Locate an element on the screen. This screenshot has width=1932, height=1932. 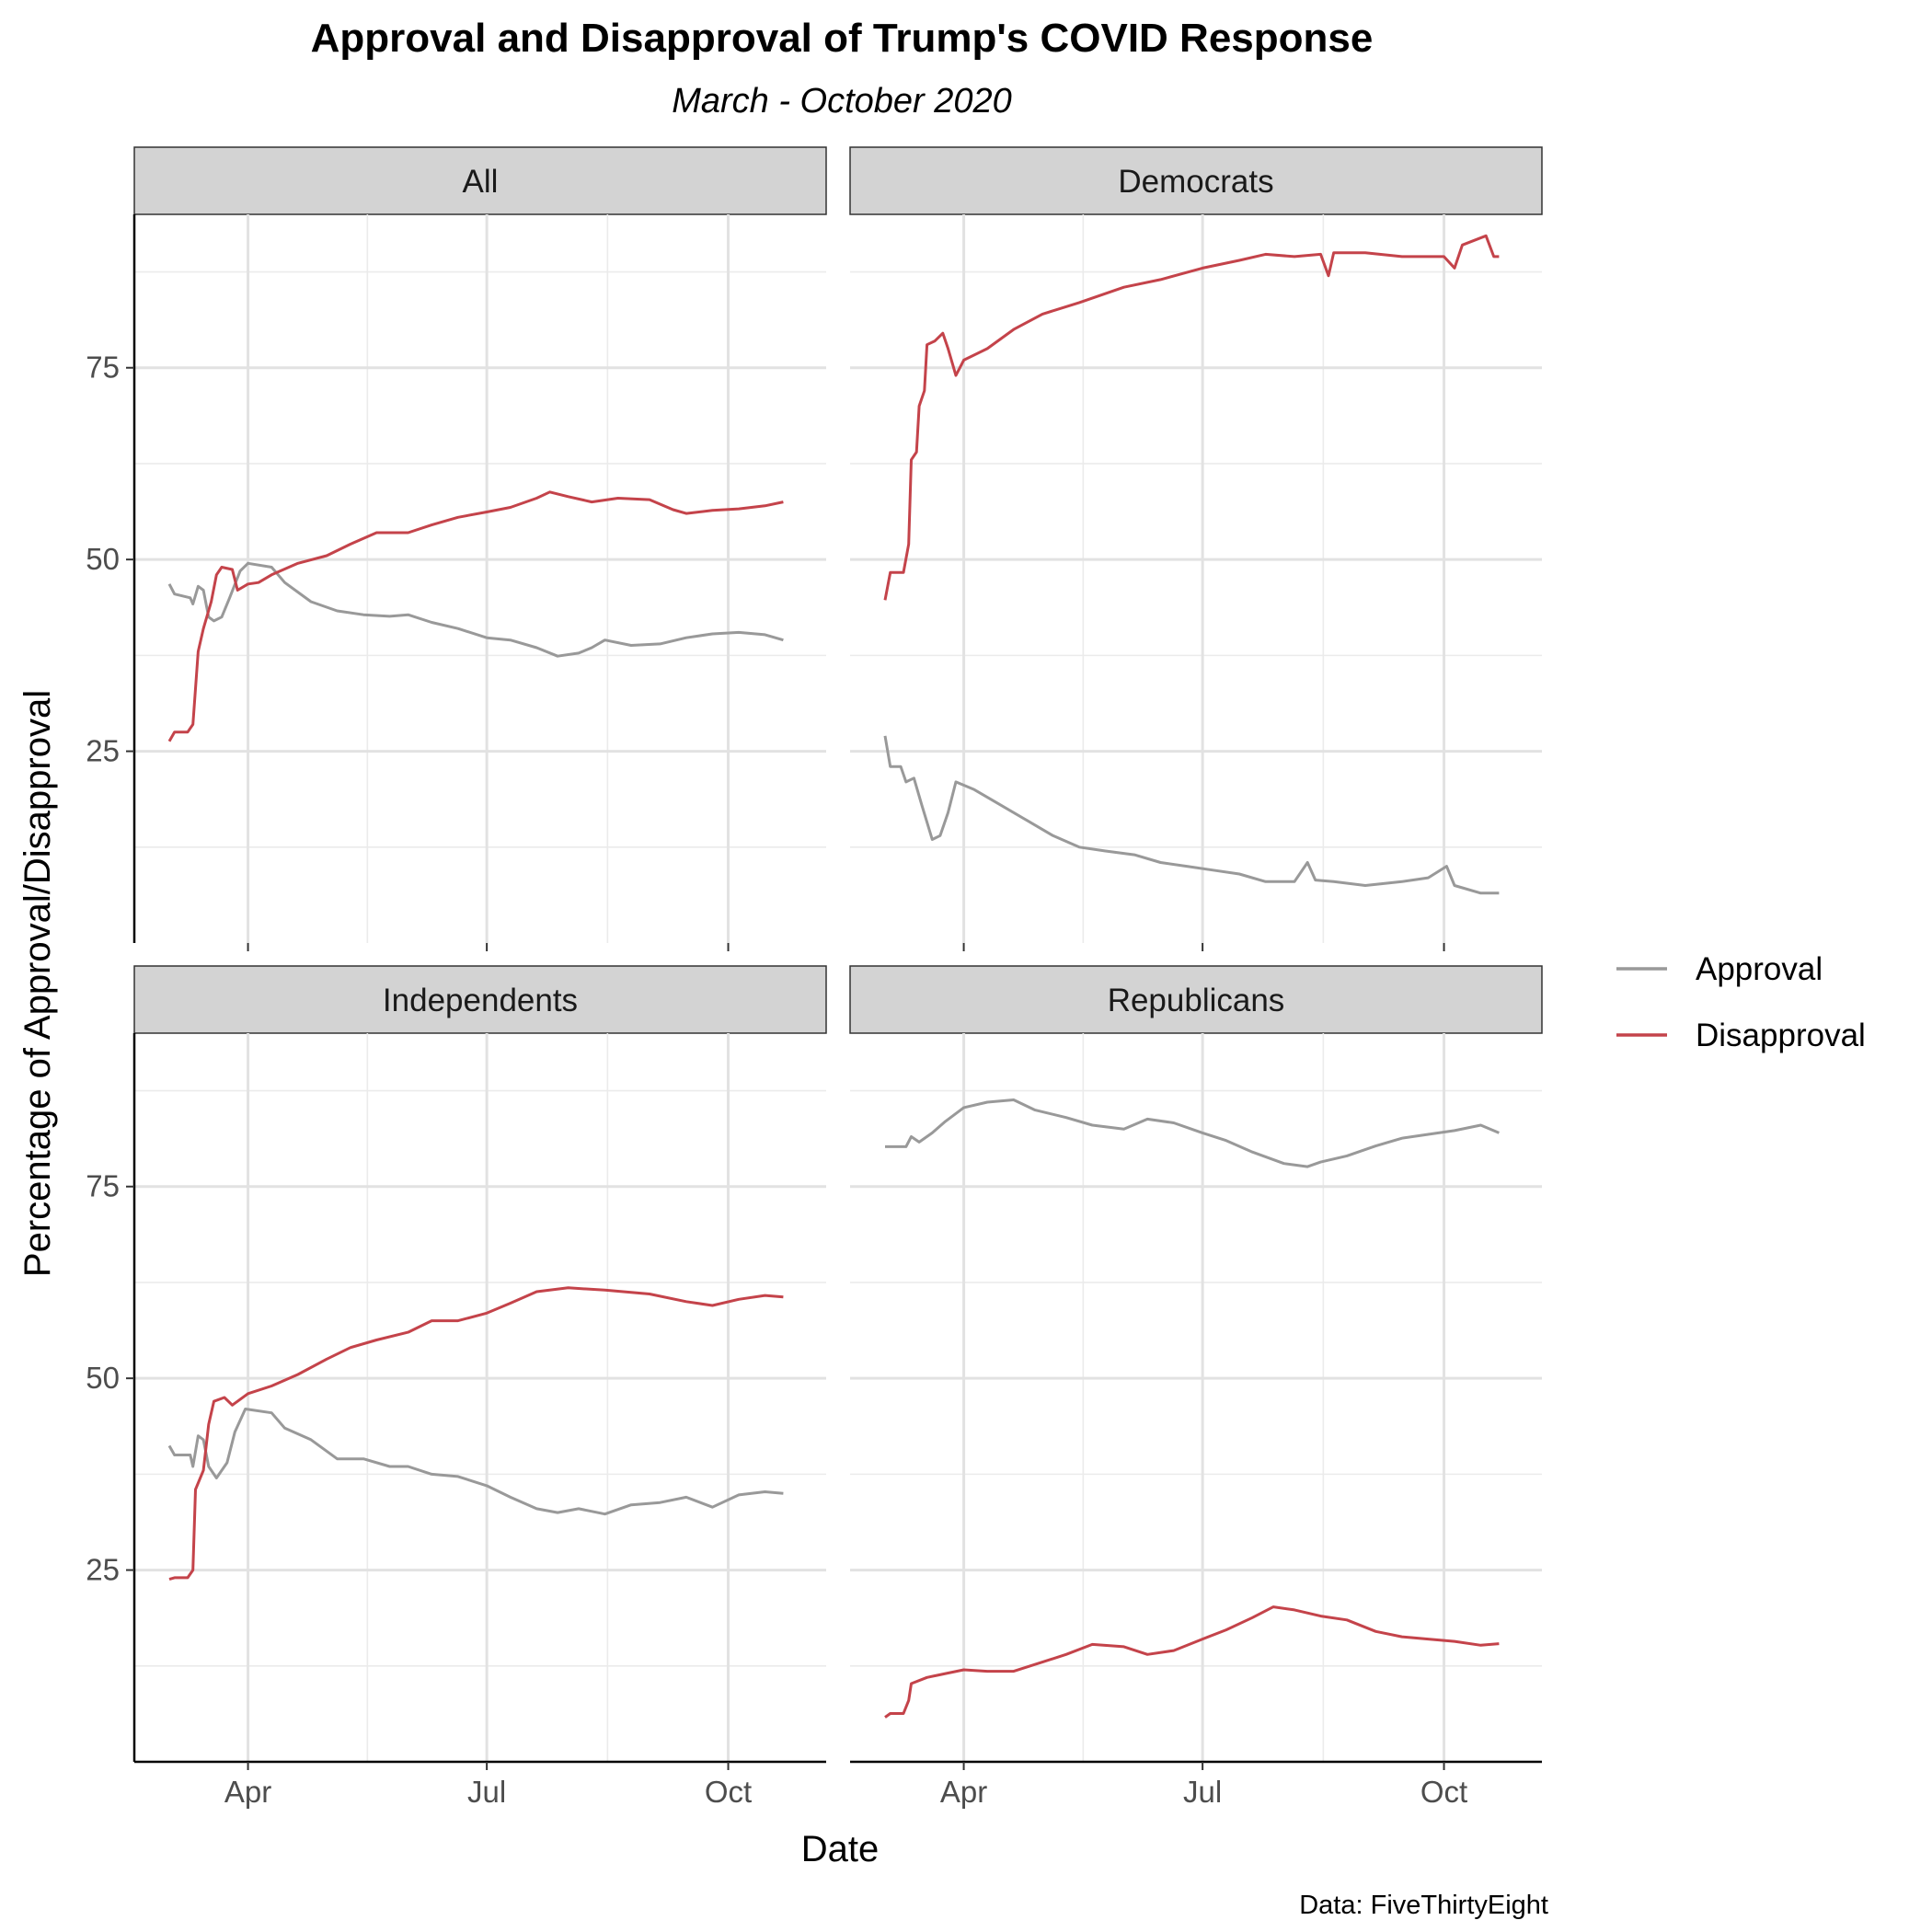
legend-label: Disapproval is located at coordinates (1781, 1035).